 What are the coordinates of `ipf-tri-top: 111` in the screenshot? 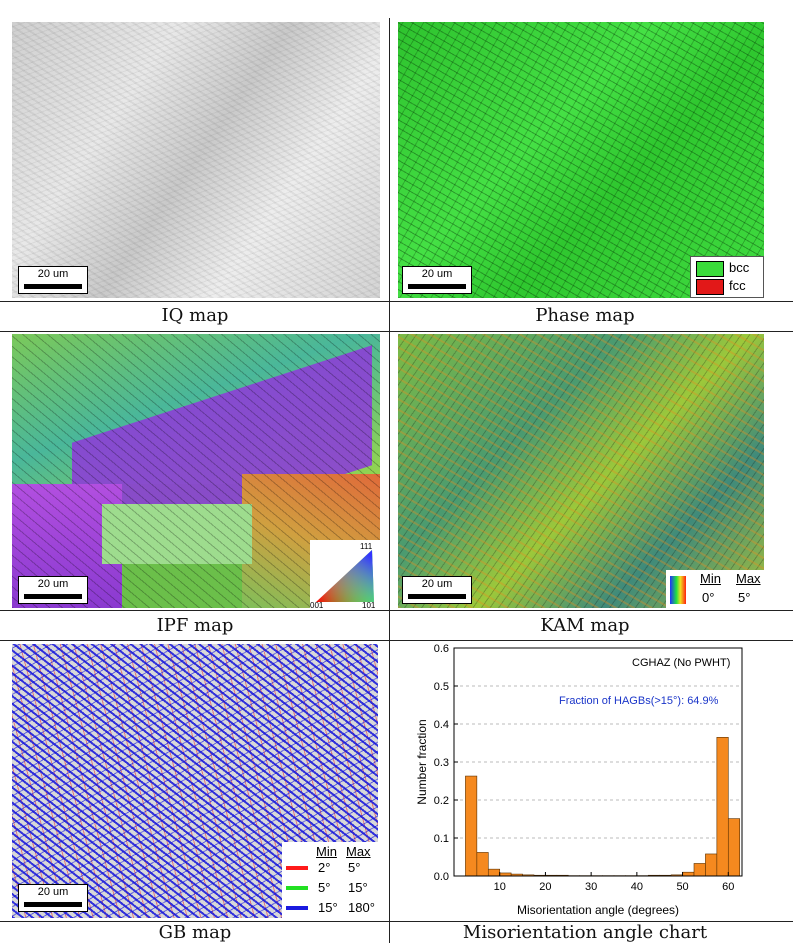 It's located at (366, 546).